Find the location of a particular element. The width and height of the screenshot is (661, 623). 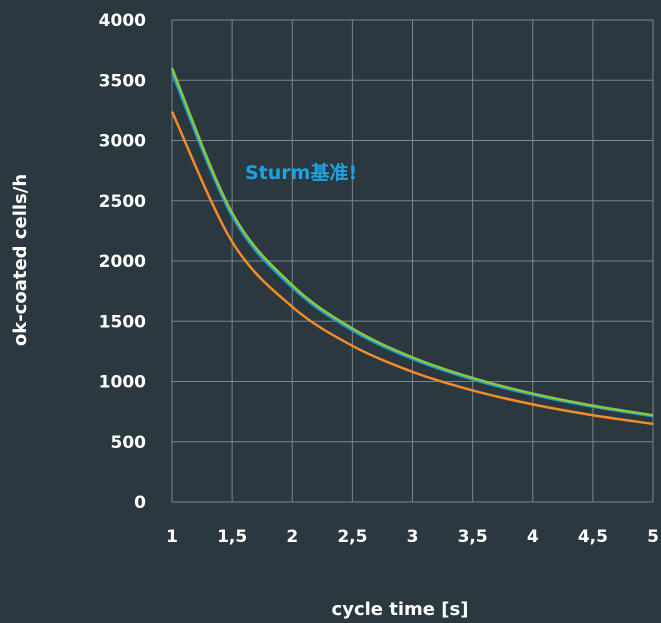

x-tick-label: 4 is located at coordinates (533, 537).